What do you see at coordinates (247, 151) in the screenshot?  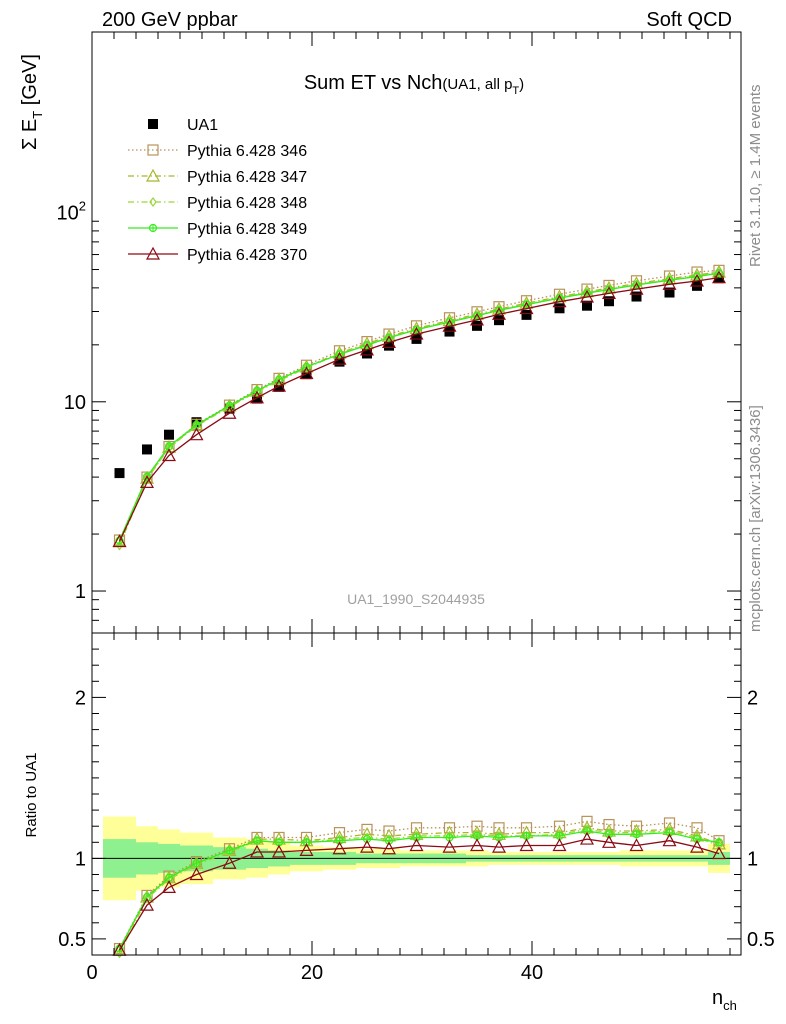 I see `legend-label-1: Pythia 6.428 346` at bounding box center [247, 151].